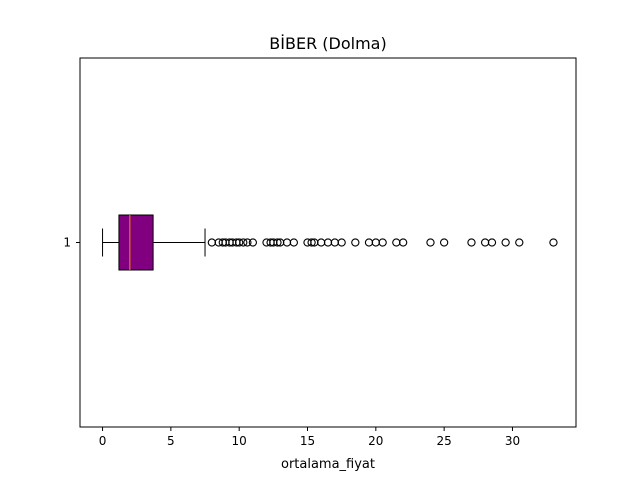  I want to click on iqr-box, so click(136, 242).